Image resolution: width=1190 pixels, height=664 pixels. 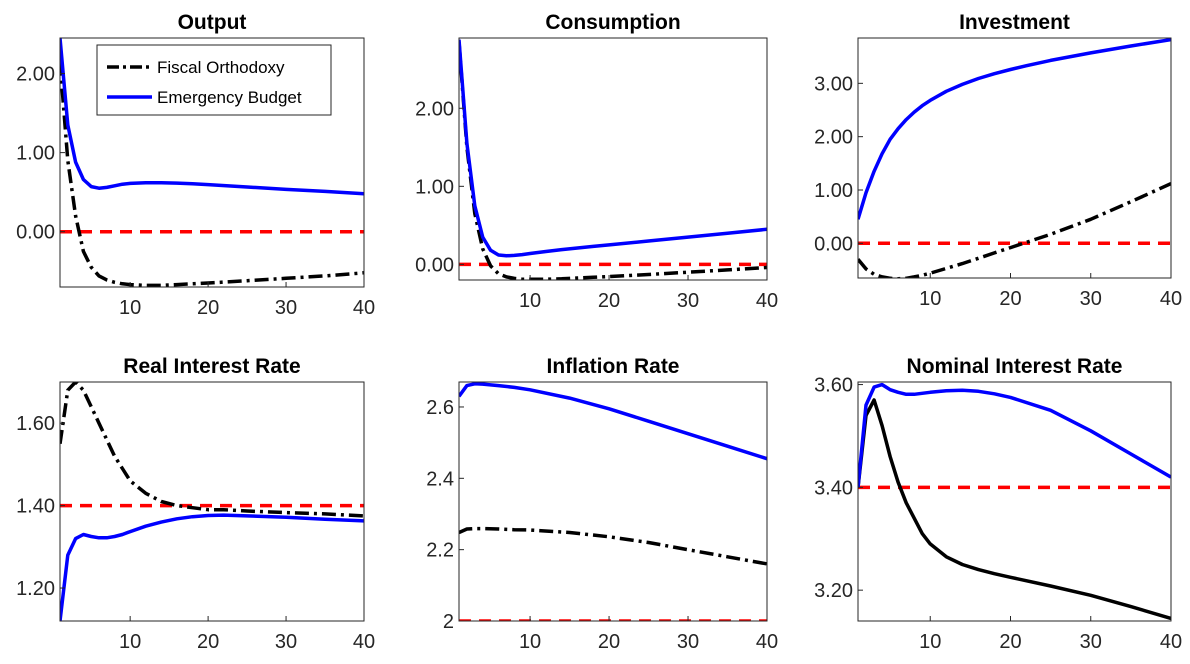 I want to click on panel-title: Consumption, so click(x=612, y=22).